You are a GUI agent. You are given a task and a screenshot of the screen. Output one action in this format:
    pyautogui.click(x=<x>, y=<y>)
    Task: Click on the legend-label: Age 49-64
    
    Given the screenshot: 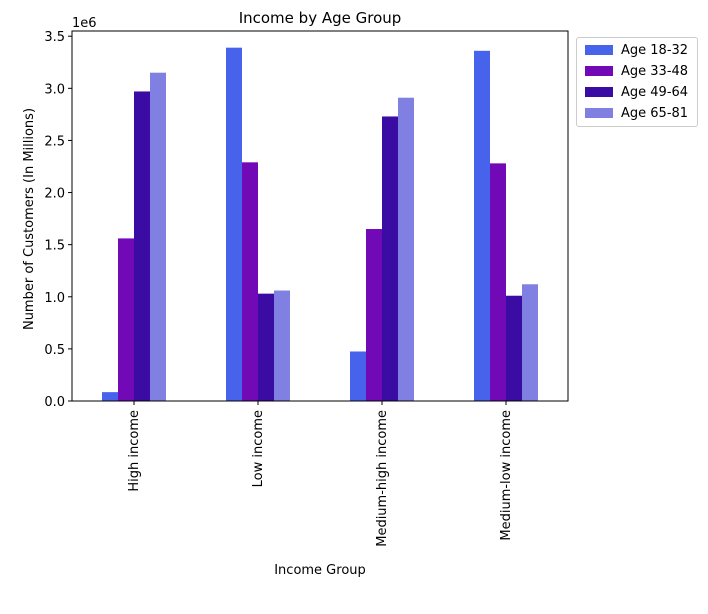 What is the action you would take?
    pyautogui.click(x=655, y=92)
    